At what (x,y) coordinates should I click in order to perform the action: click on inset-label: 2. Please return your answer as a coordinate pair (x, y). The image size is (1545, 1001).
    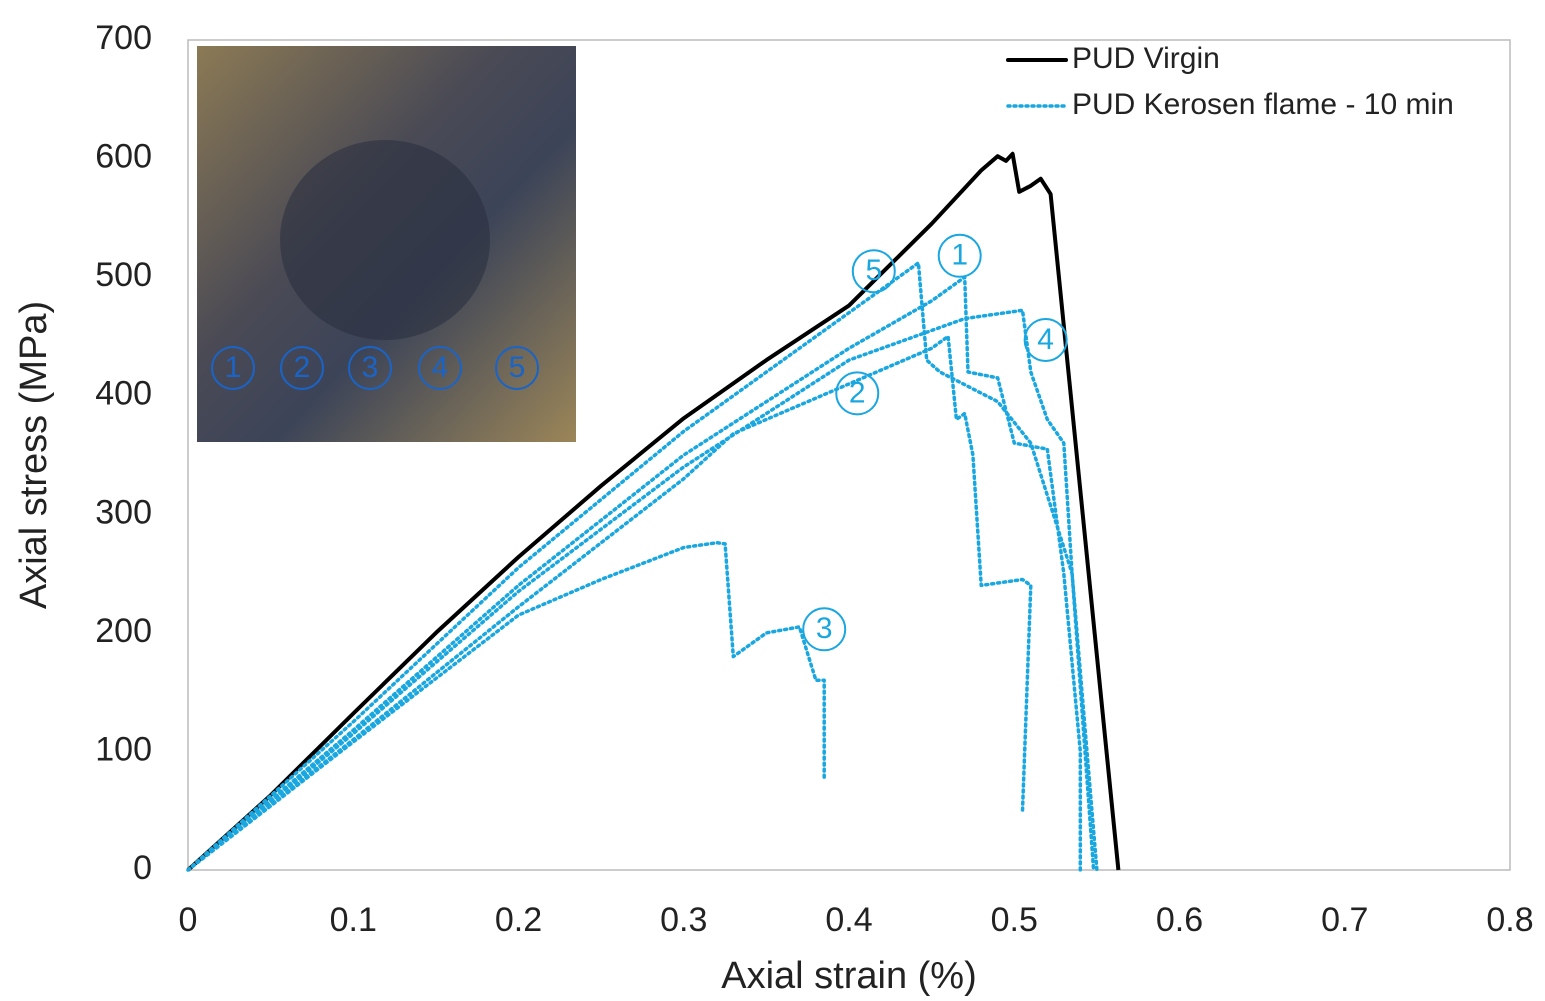
    Looking at the image, I should click on (302, 367).